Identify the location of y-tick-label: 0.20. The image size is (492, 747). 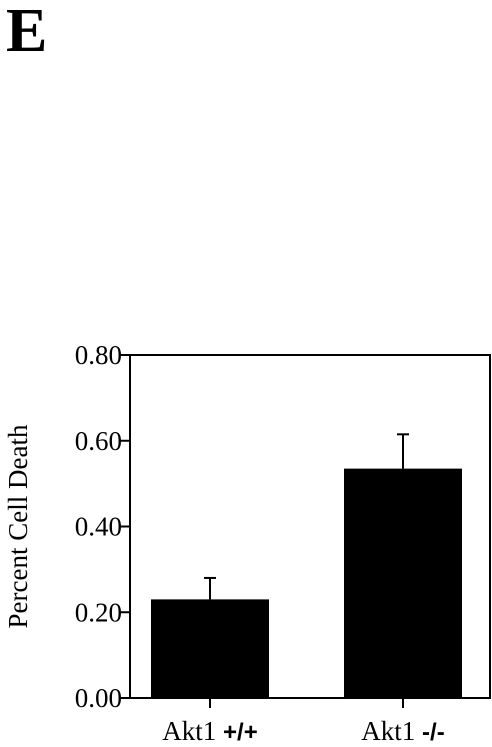
(98, 612).